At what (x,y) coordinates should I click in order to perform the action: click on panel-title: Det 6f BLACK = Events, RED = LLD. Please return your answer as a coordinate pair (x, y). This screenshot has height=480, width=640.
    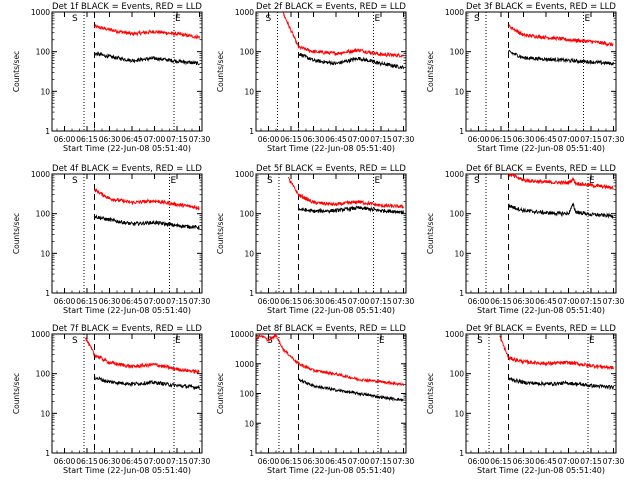
    Looking at the image, I should click on (541, 169).